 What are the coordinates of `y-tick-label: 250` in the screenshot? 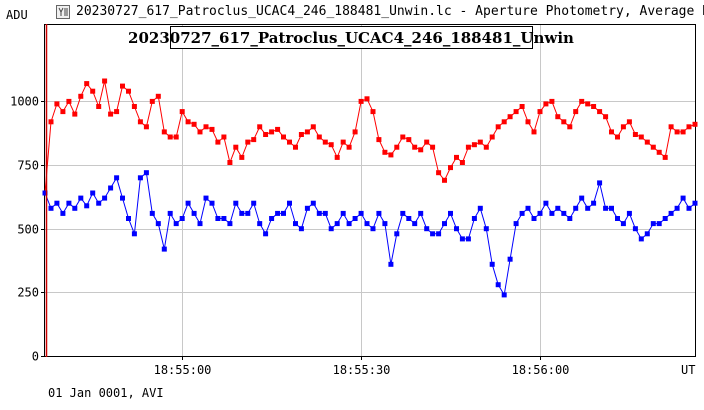 It's located at (28, 293).